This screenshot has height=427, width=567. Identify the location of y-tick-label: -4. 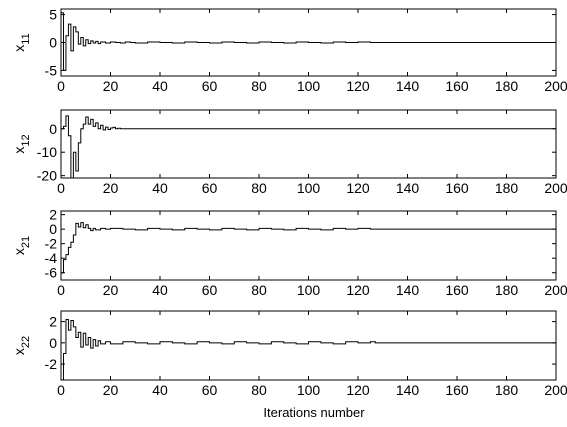
(51, 258).